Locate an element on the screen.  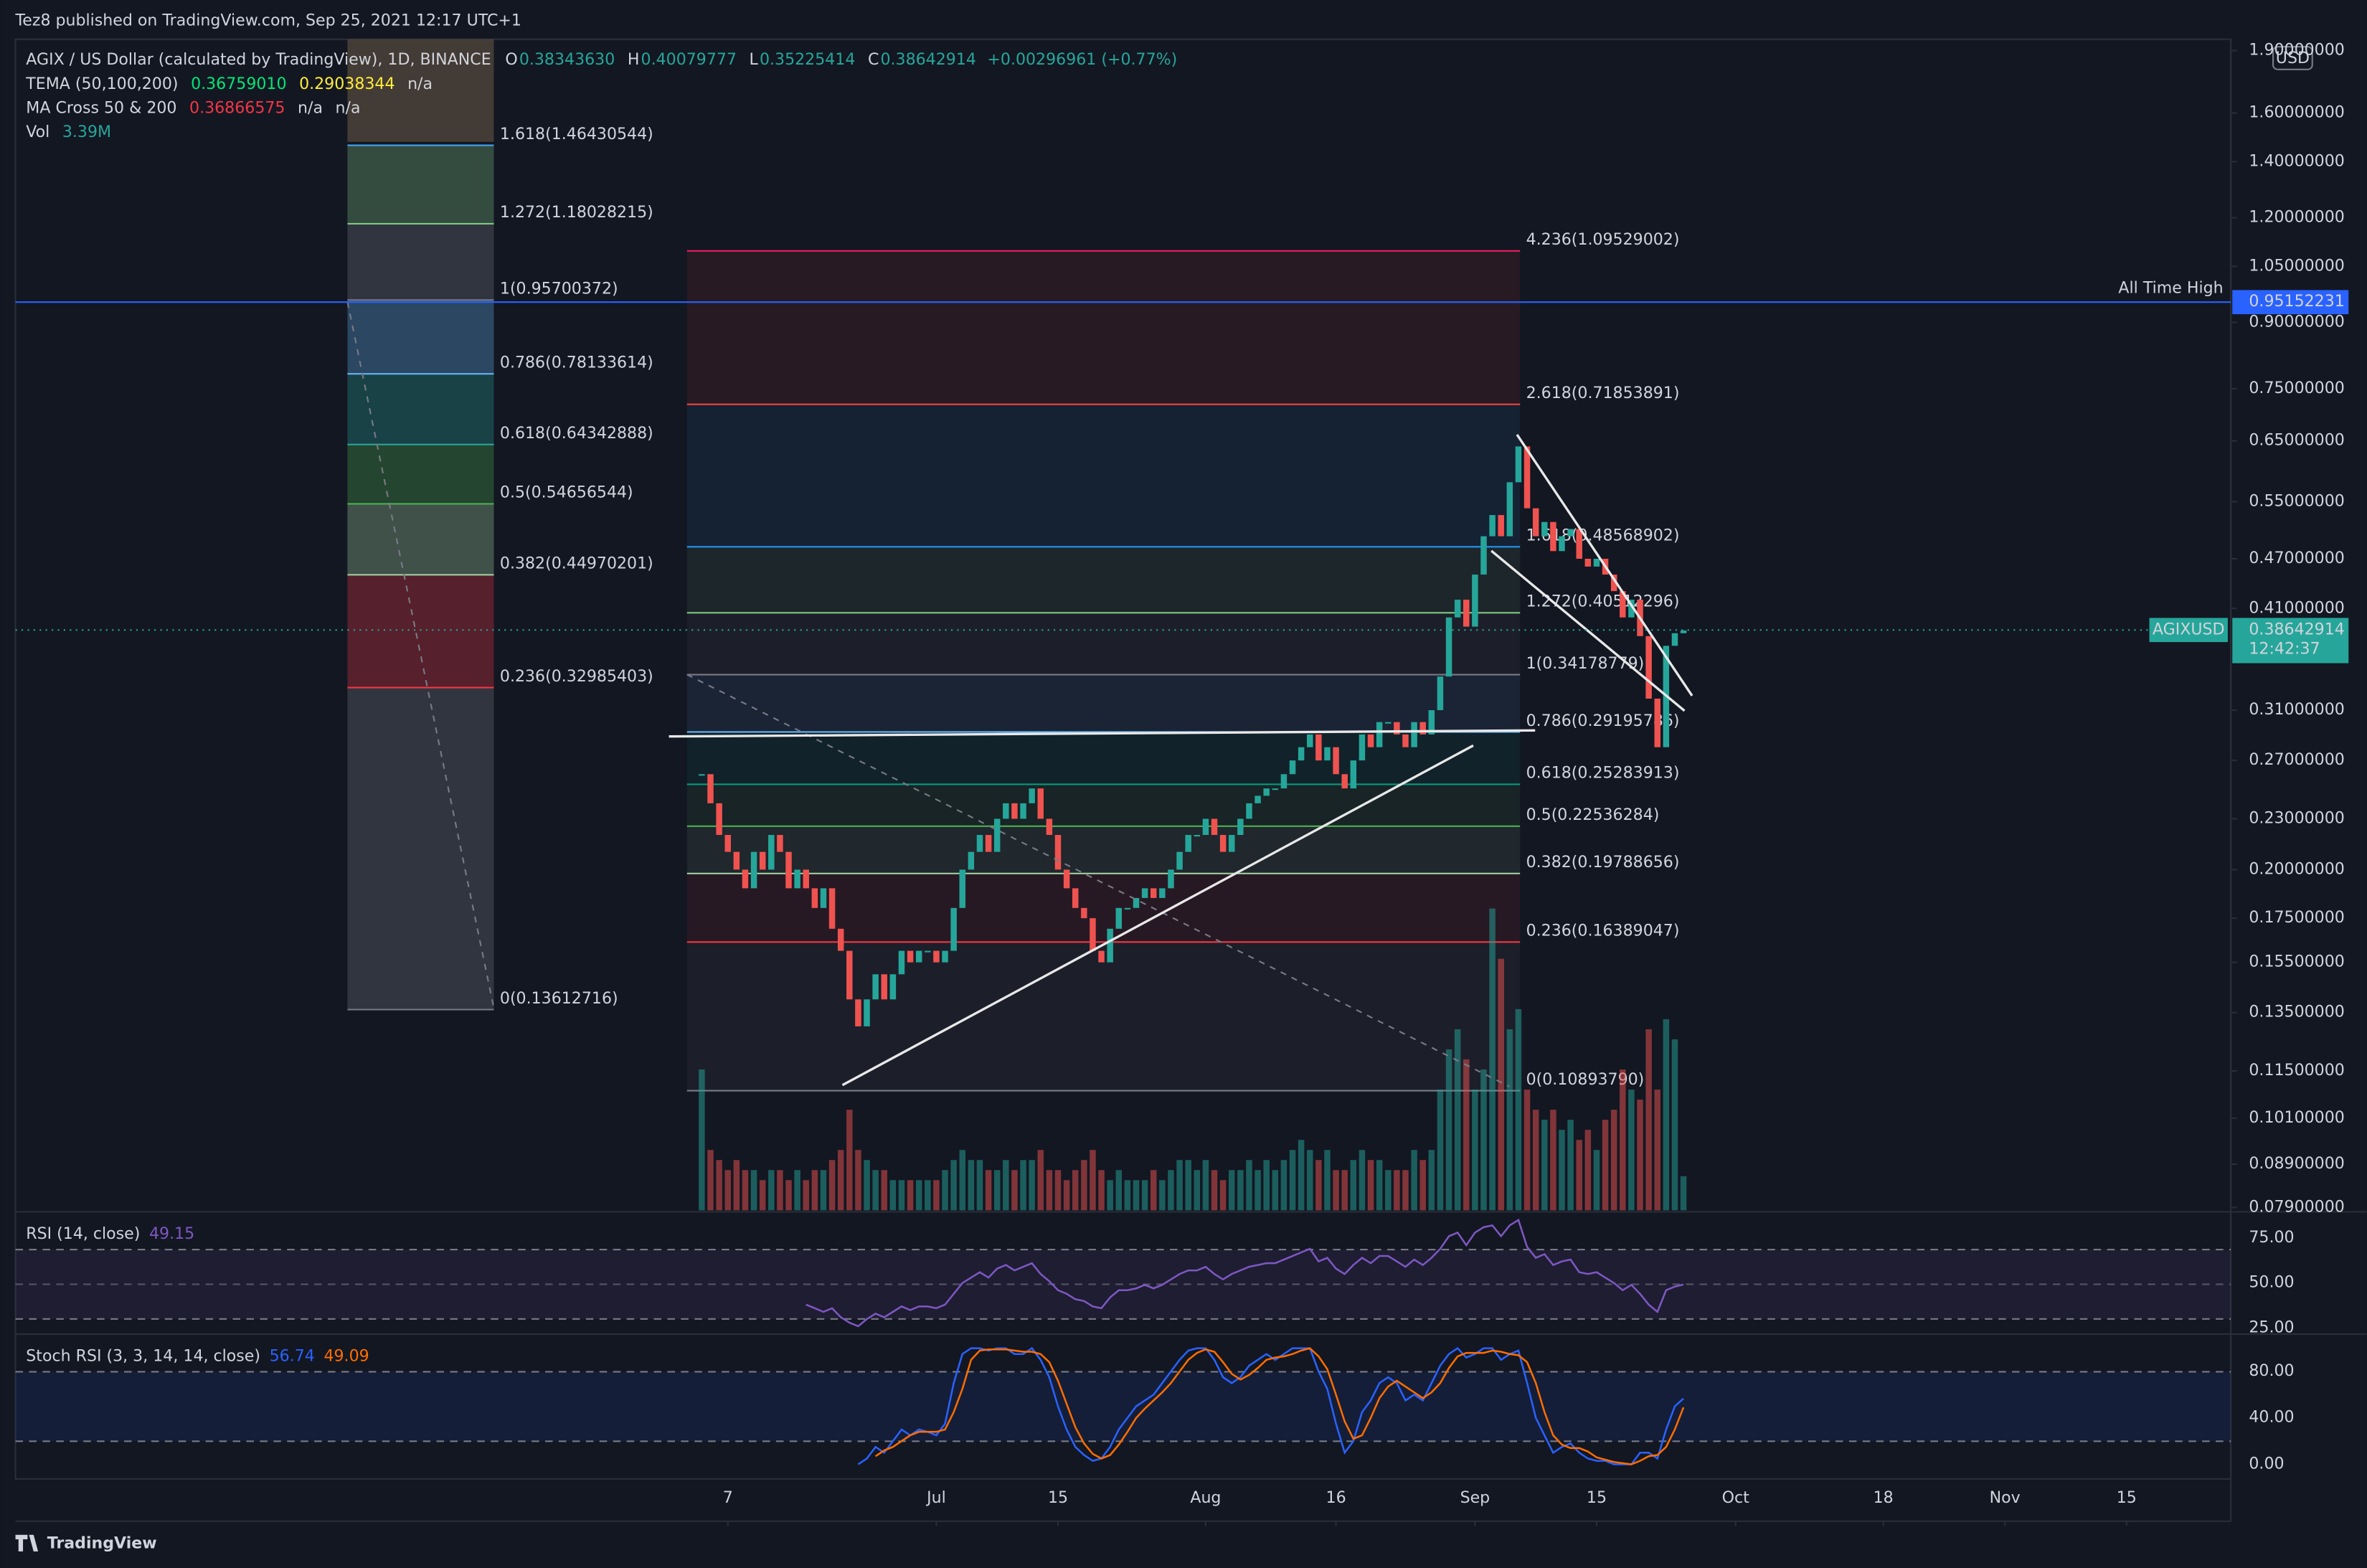
x-tick-label: 7 is located at coordinates (728, 1497).